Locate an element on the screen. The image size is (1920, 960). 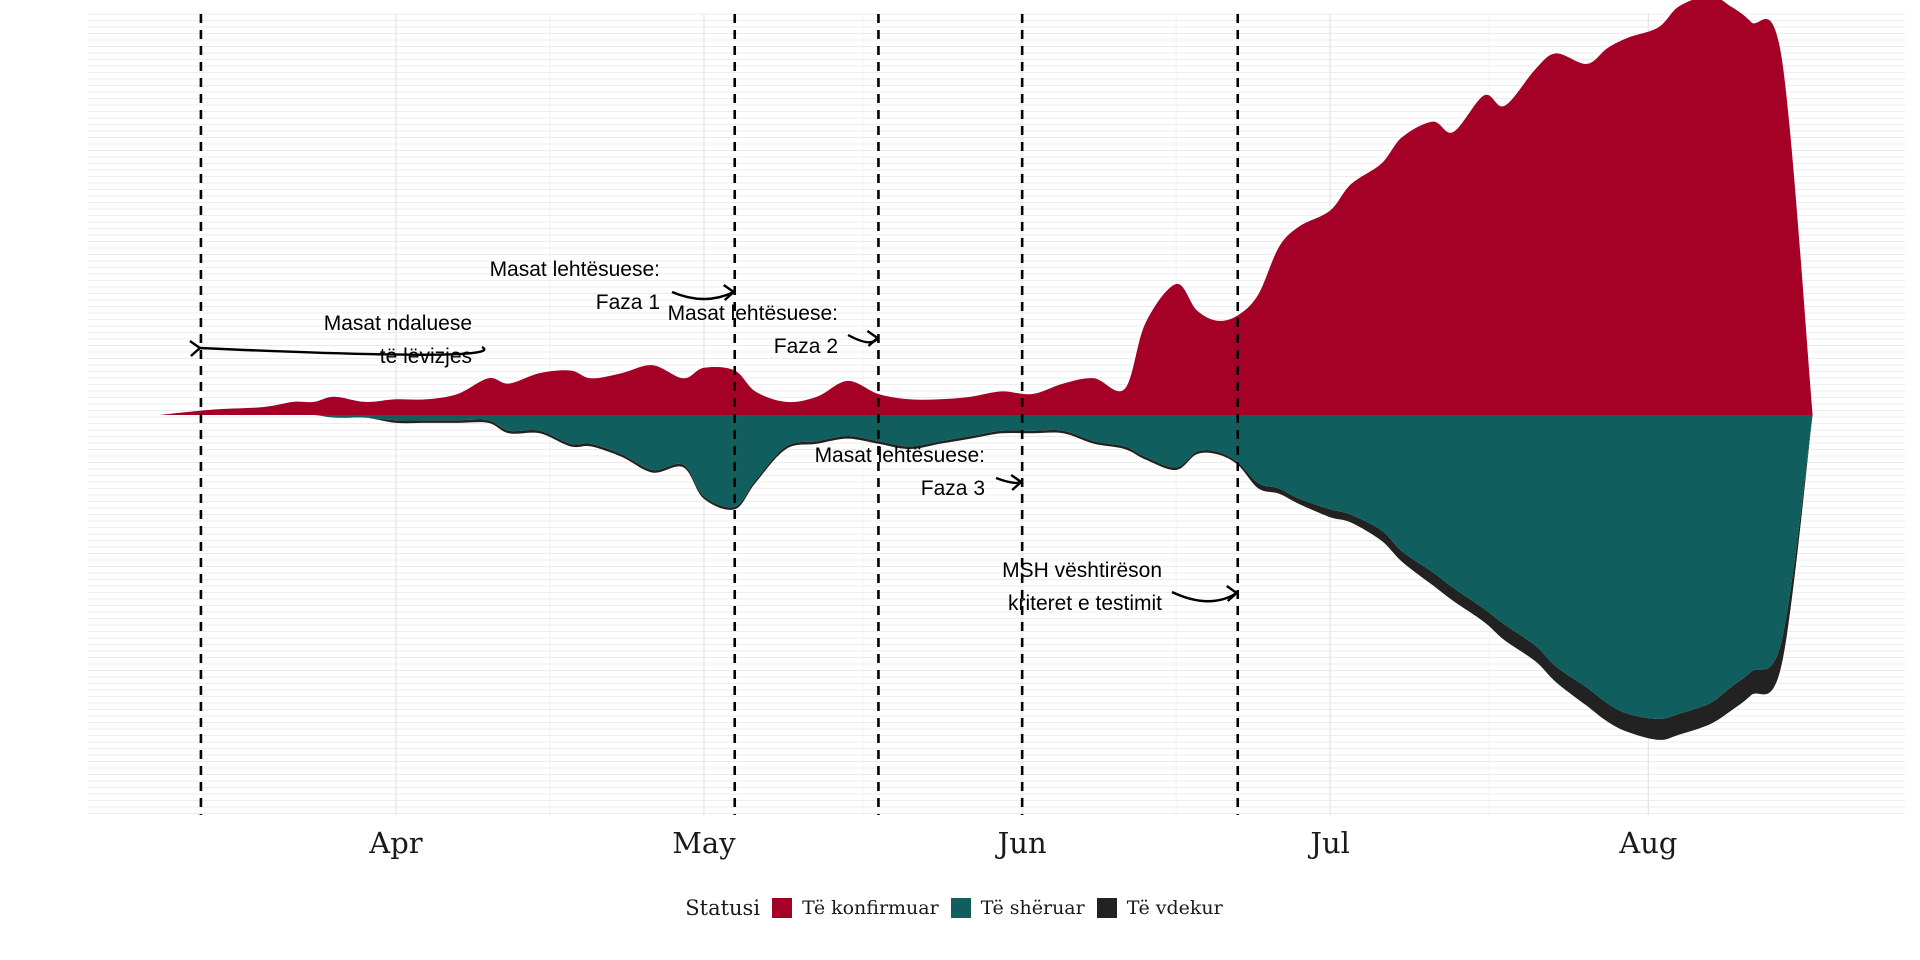
legend-title: Statusi is located at coordinates (723, 908).